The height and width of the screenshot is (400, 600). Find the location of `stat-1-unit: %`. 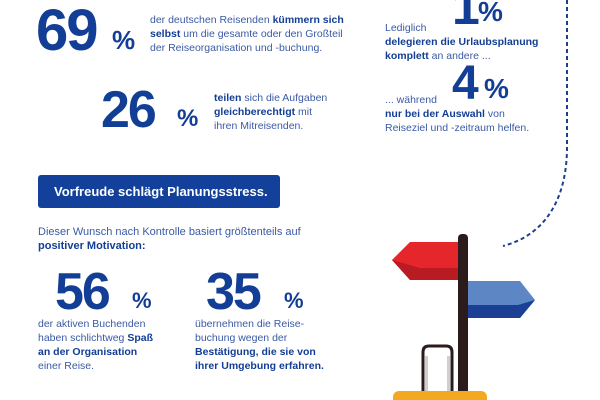

stat-1-unit: % is located at coordinates (490, 13).